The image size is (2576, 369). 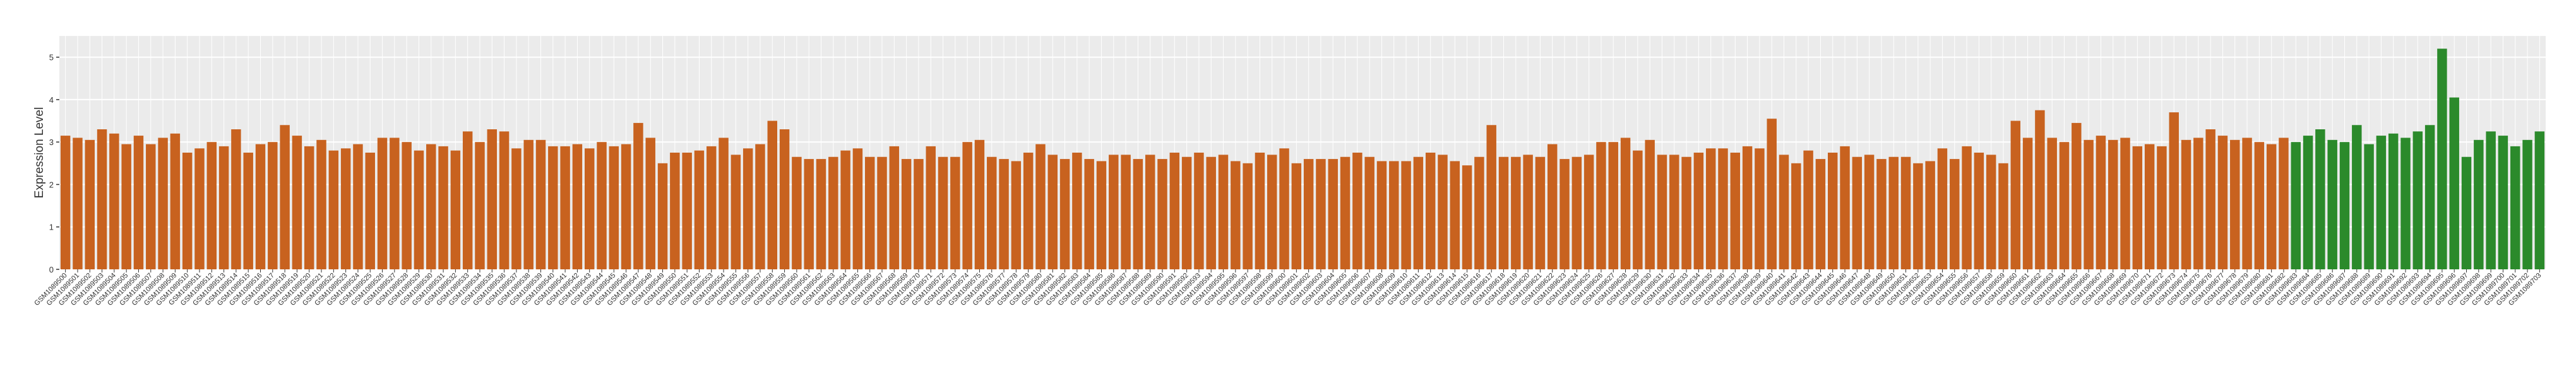 I want to click on y-tick-label: 3, so click(x=51, y=142).